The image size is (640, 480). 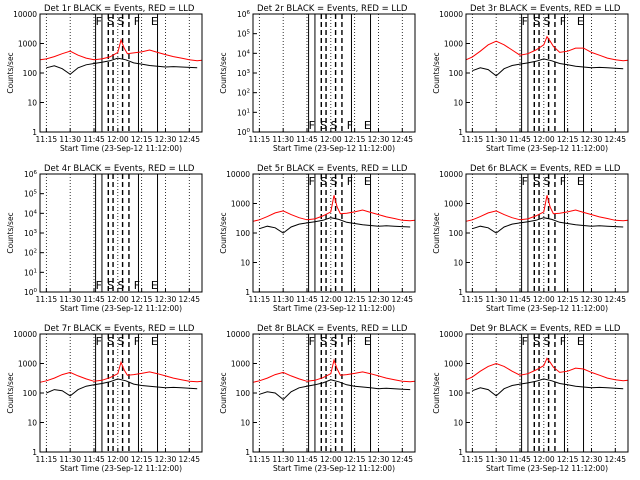 I want to click on panel-title: Det 1r BLACK = Events, RED = LLD, so click(x=119, y=9).